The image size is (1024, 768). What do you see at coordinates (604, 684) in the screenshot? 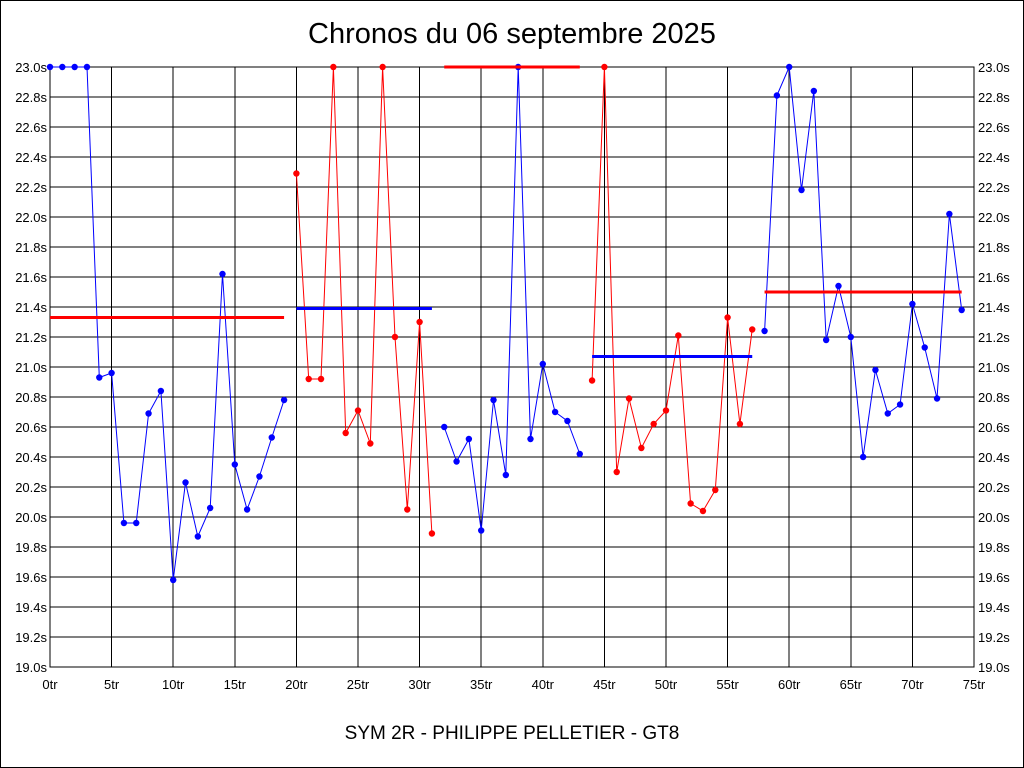
I see `x-tick-label: 45tr` at bounding box center [604, 684].